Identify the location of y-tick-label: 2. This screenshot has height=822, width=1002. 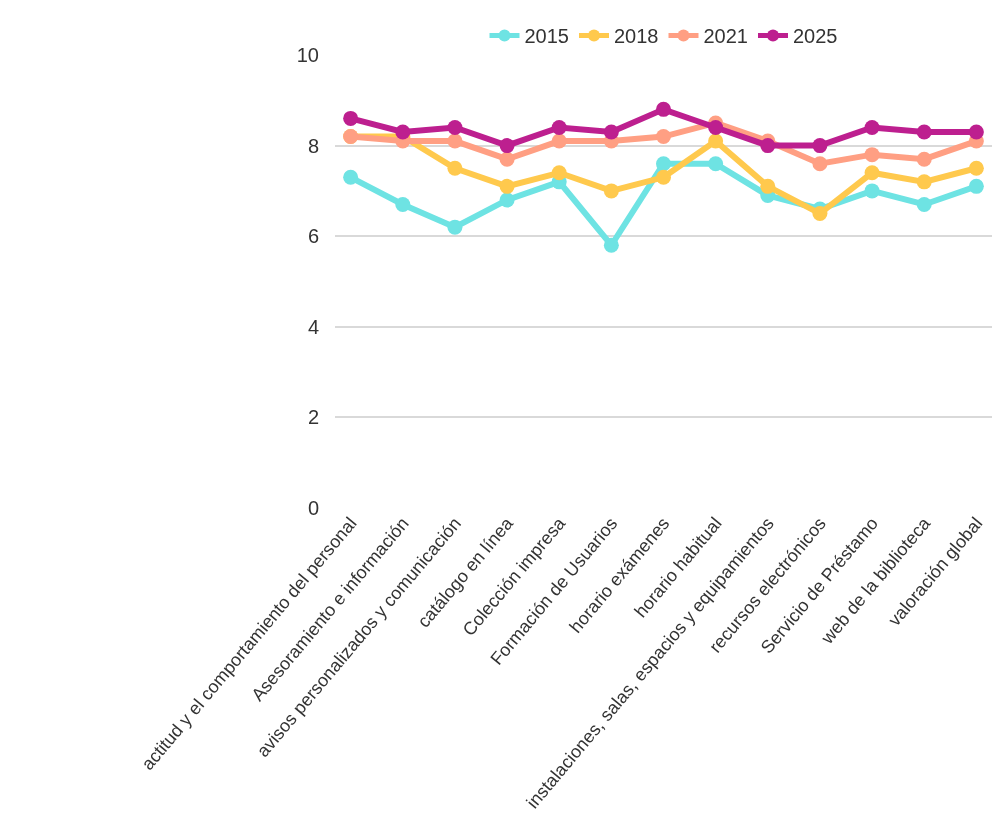
(313, 417).